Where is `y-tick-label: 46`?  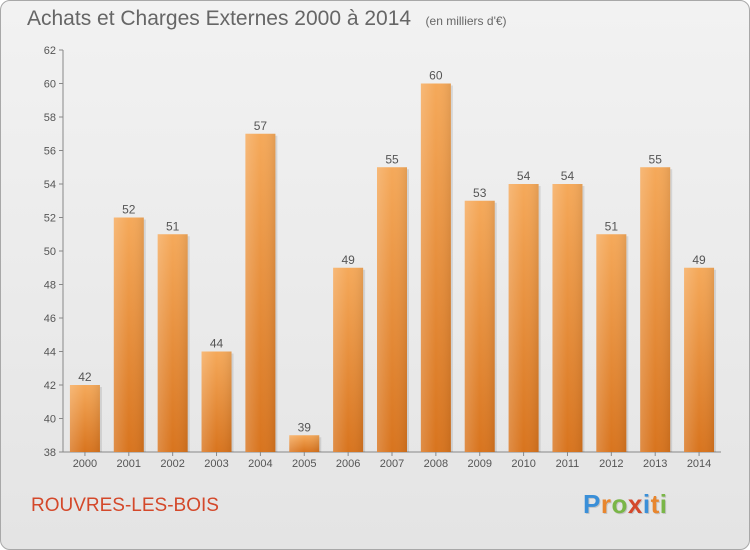
y-tick-label: 46 is located at coordinates (50, 319).